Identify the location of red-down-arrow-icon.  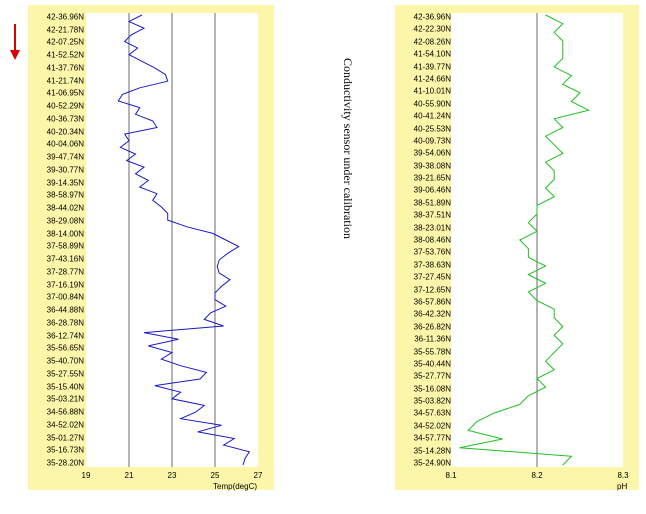
(15, 42).